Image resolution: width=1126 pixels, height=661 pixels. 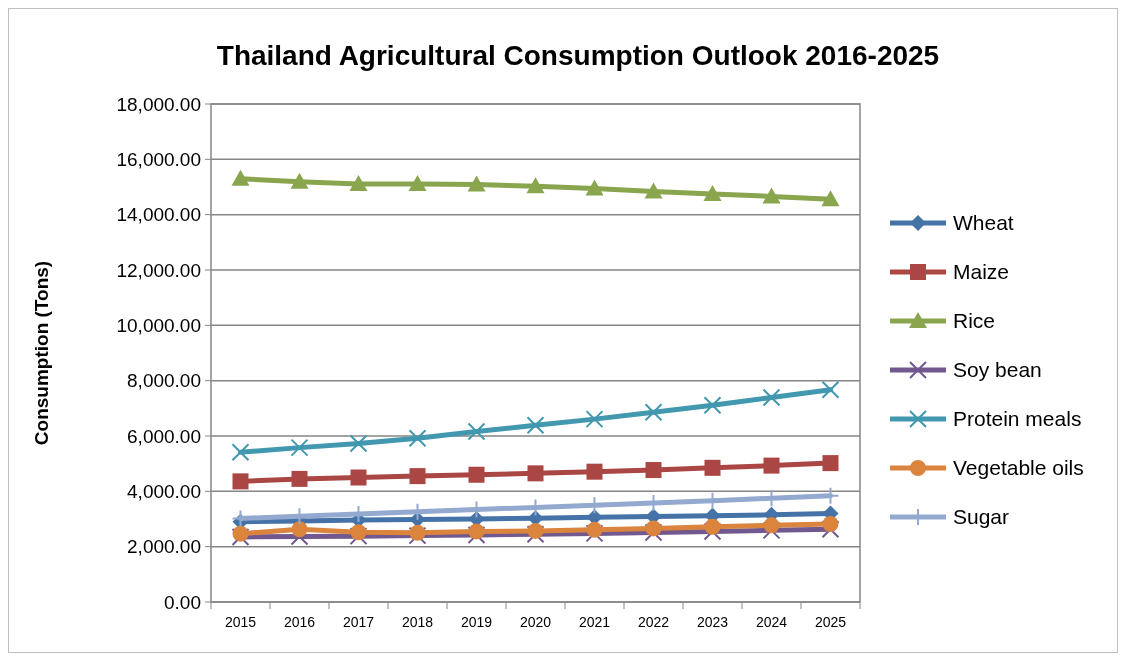 What do you see at coordinates (299, 622) in the screenshot?
I see `x-tick-label: 2016` at bounding box center [299, 622].